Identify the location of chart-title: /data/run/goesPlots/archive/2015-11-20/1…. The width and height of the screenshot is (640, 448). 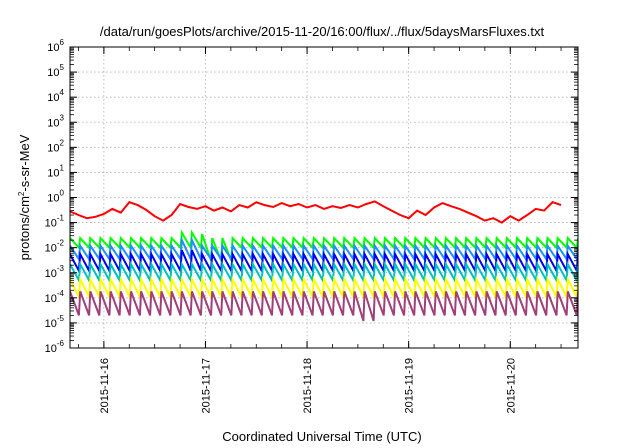
(322, 31).